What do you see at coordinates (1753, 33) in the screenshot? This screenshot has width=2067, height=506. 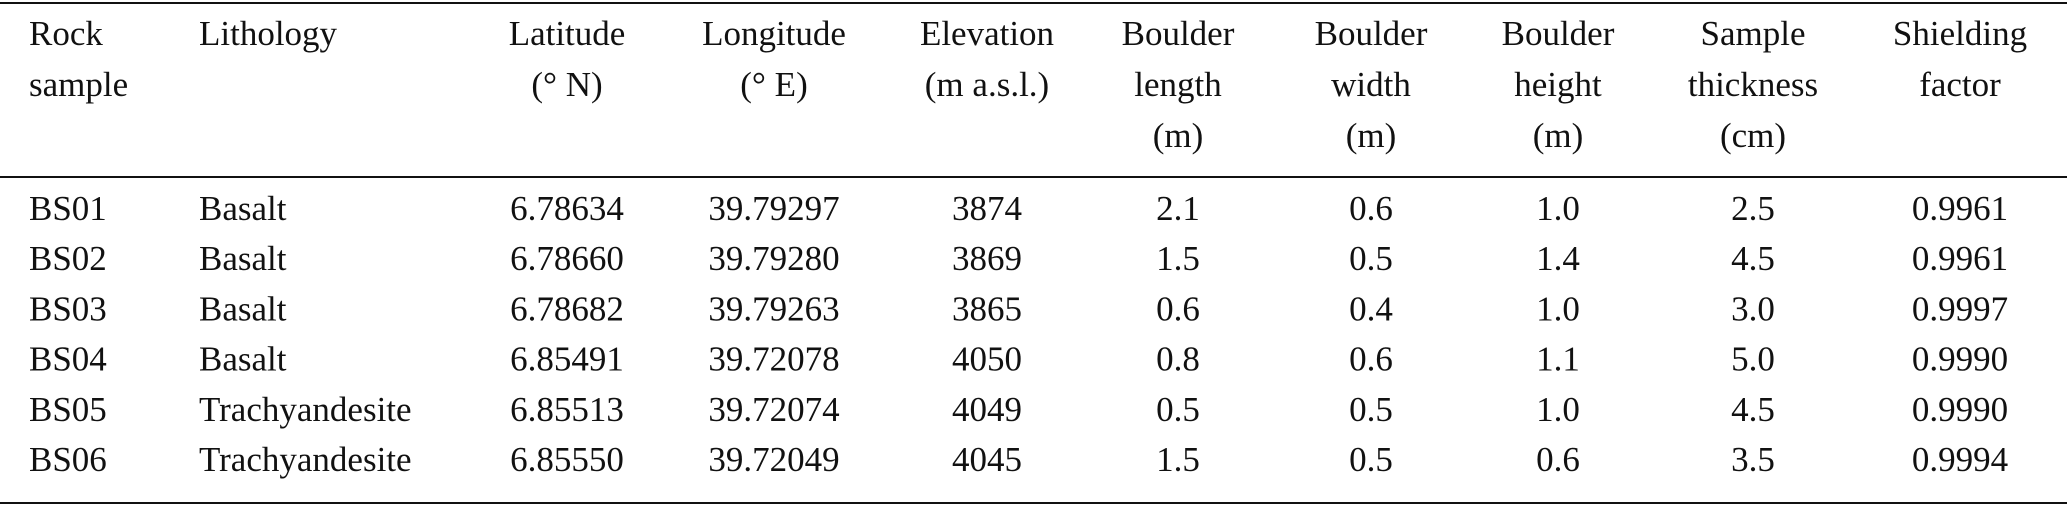 I see `header-cell: Sample` at bounding box center [1753, 33].